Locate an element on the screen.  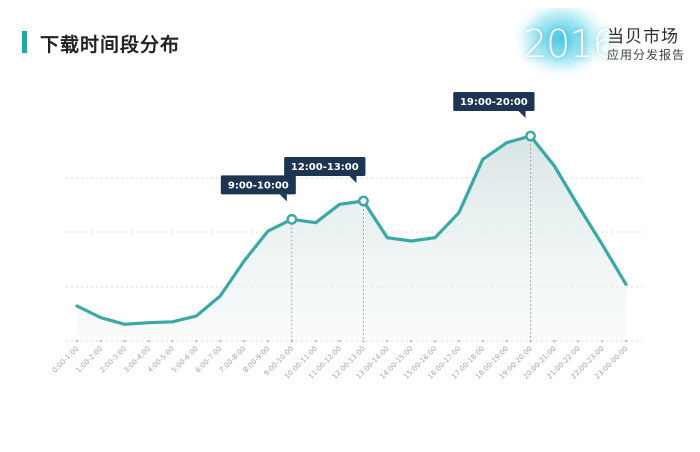
page-title: 下载时间段分布 is located at coordinates (110, 45).